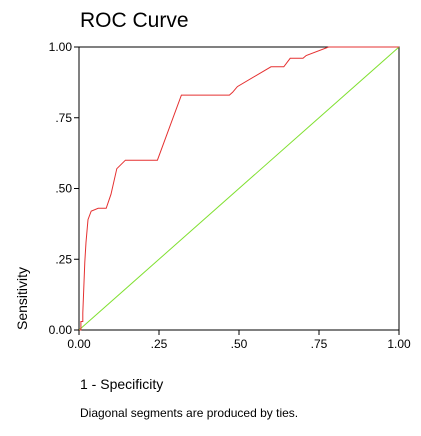  Describe the element at coordinates (63, 118) in the screenshot. I see `y-tick-label: .75` at that location.